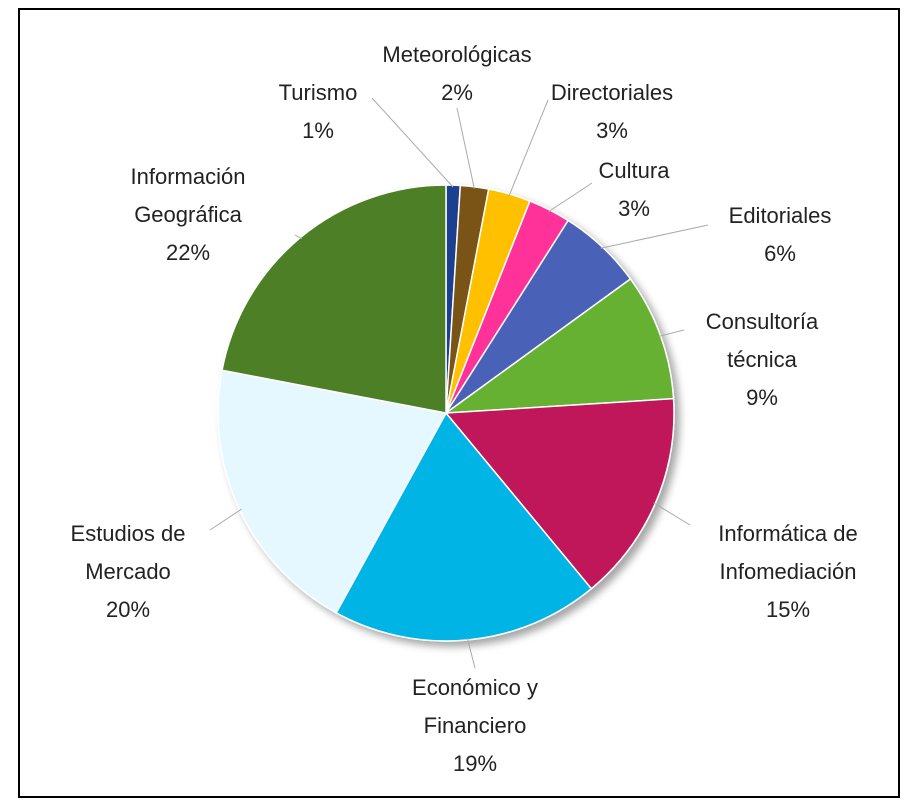  Describe the element at coordinates (780, 235) in the screenshot. I see `slice-label: Editoriales 6%` at that location.